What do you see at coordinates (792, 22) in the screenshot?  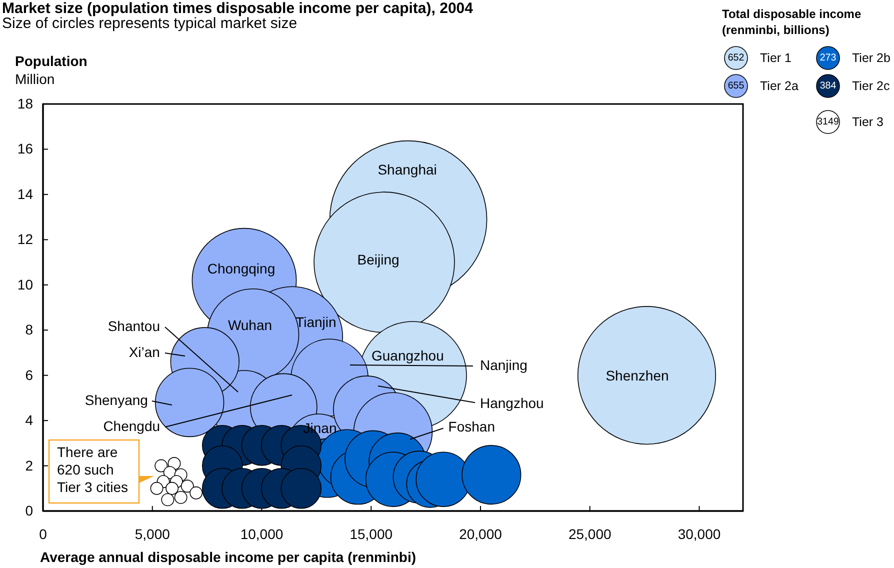 I see `legend-title: Total disposable income (renminbi, billions)` at bounding box center [792, 22].